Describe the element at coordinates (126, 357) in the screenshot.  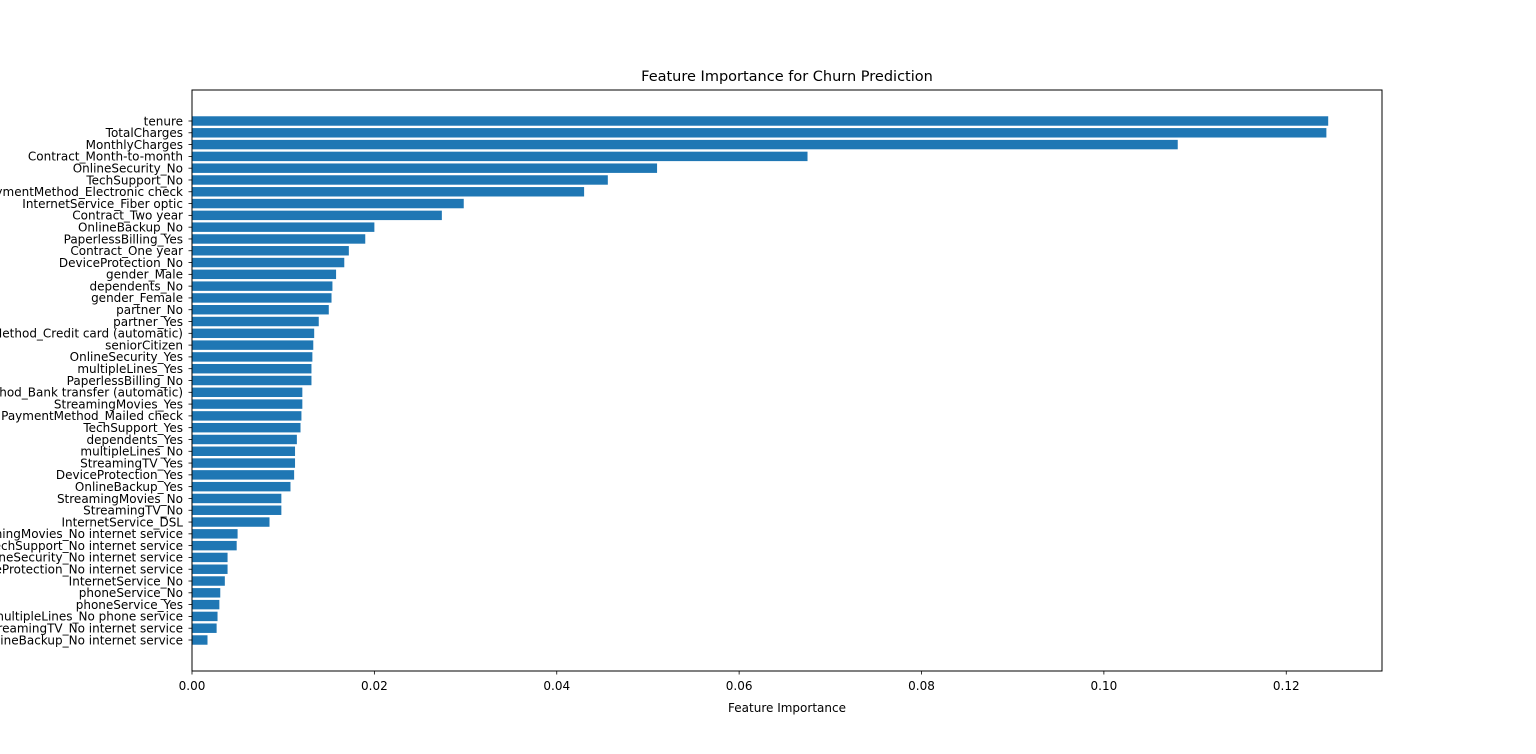
I see `y-tick-label: OnlineSecurity_Yes` at that location.